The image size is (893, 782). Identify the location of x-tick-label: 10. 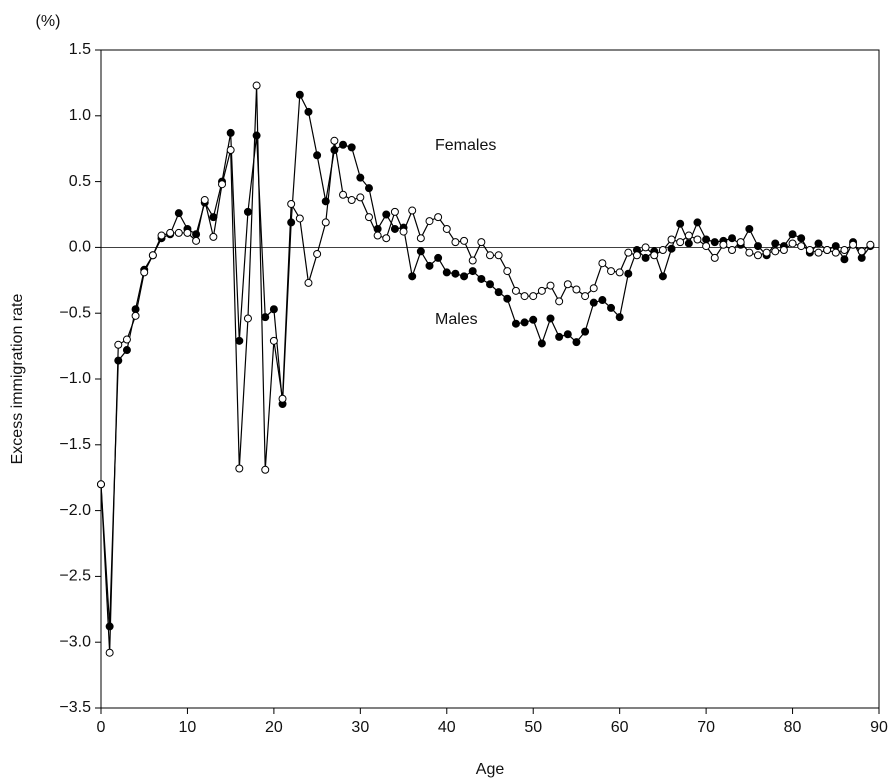
(188, 727).